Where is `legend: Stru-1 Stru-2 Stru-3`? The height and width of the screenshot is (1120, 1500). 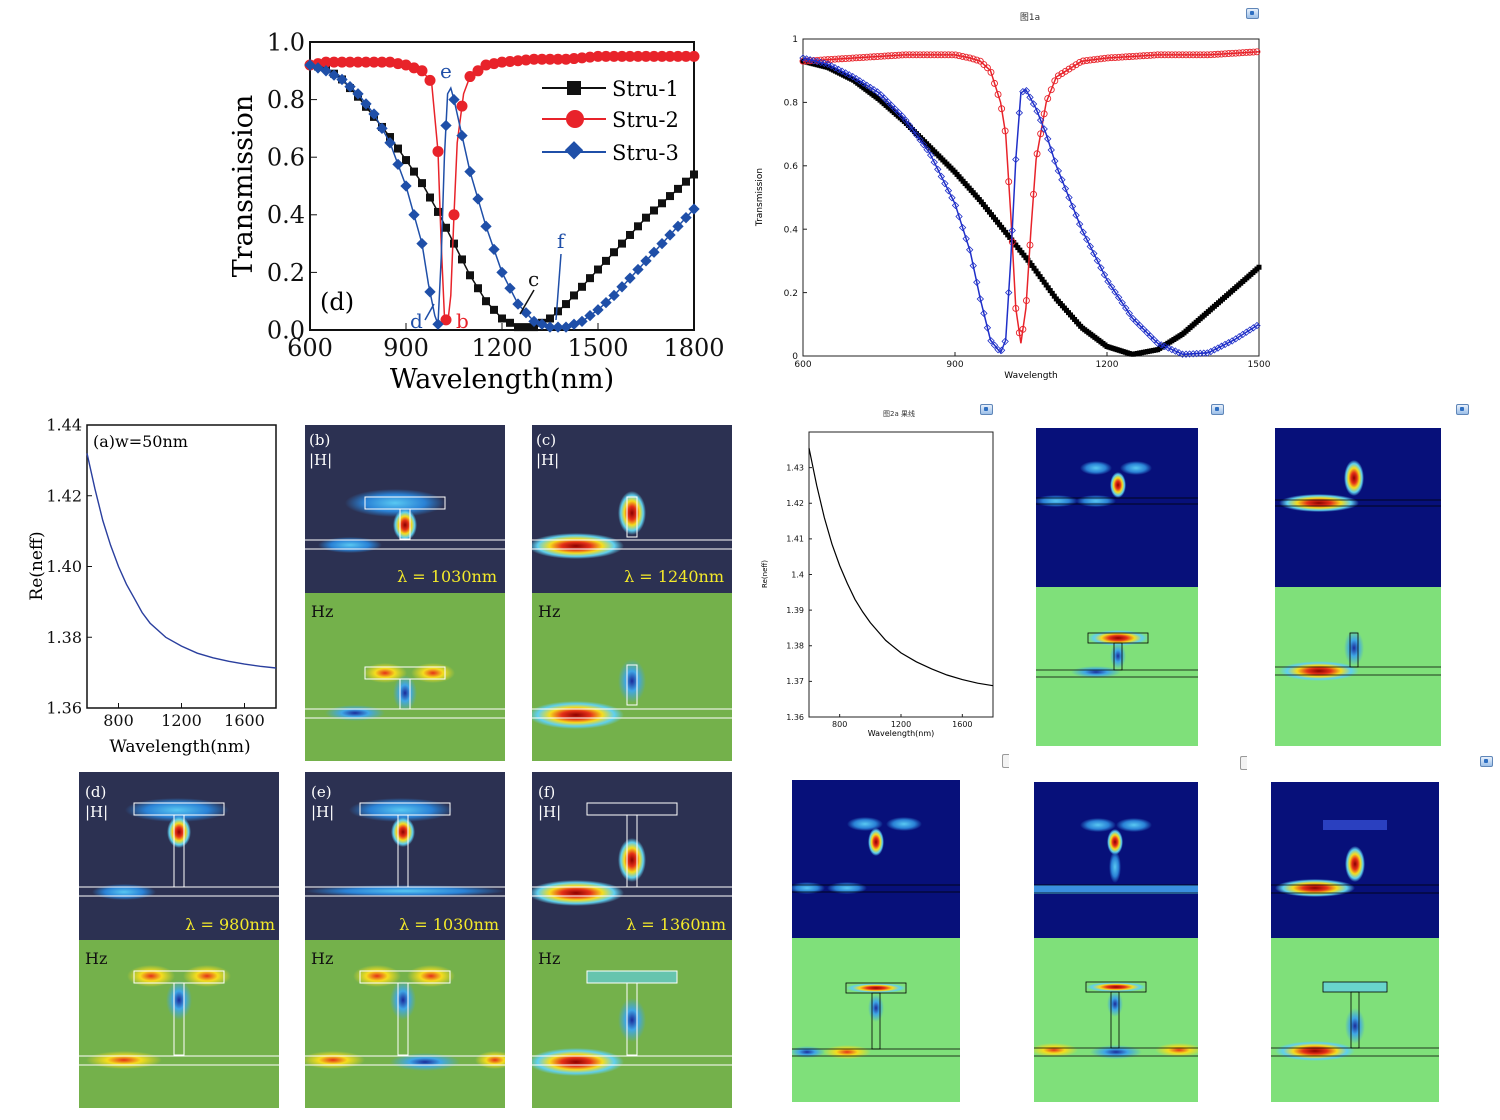
legend: Stru-1 Stru-2 Stru-3 is located at coordinates (610, 121).